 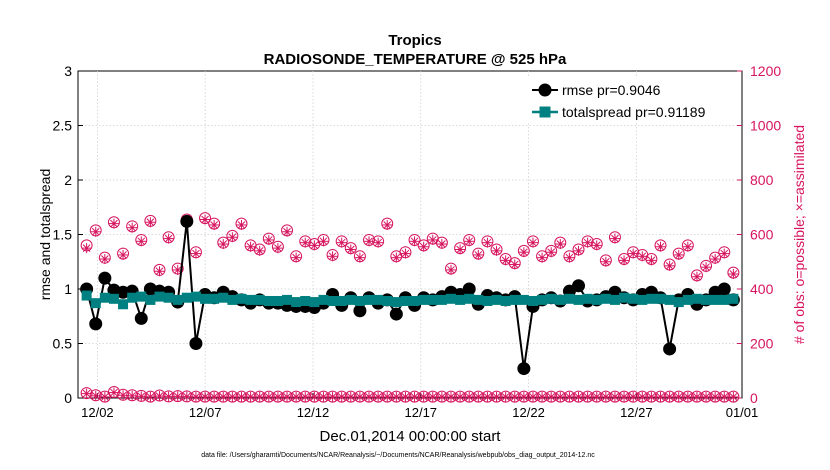 What do you see at coordinates (545, 90) in the screenshot?
I see `legend-rmse-marker` at bounding box center [545, 90].